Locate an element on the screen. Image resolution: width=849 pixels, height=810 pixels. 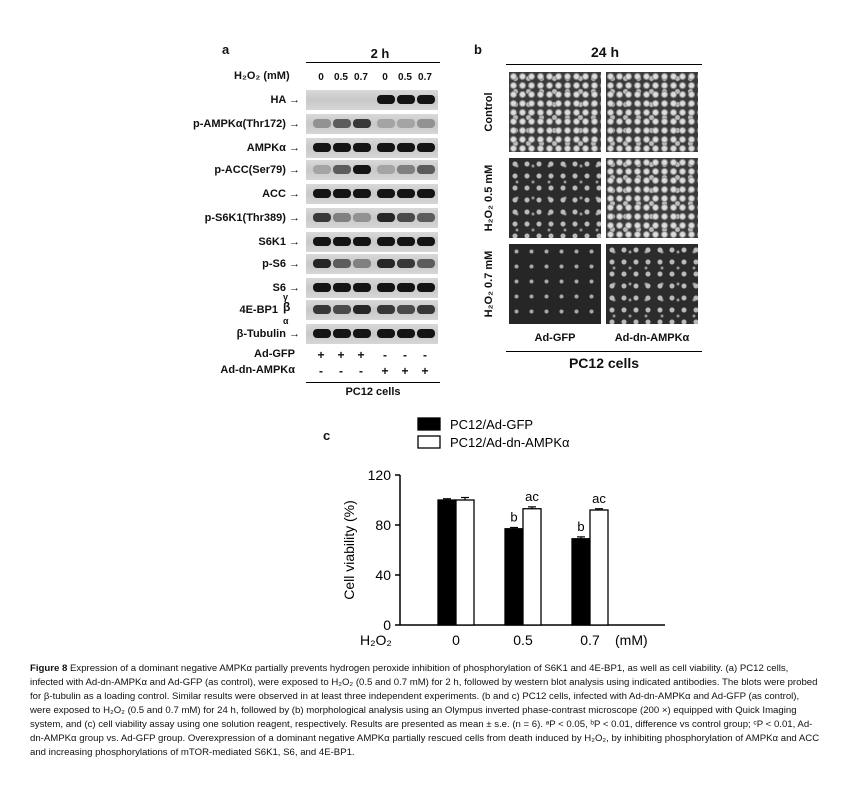
figure-number: Figure 8 is located at coordinates (48, 668).